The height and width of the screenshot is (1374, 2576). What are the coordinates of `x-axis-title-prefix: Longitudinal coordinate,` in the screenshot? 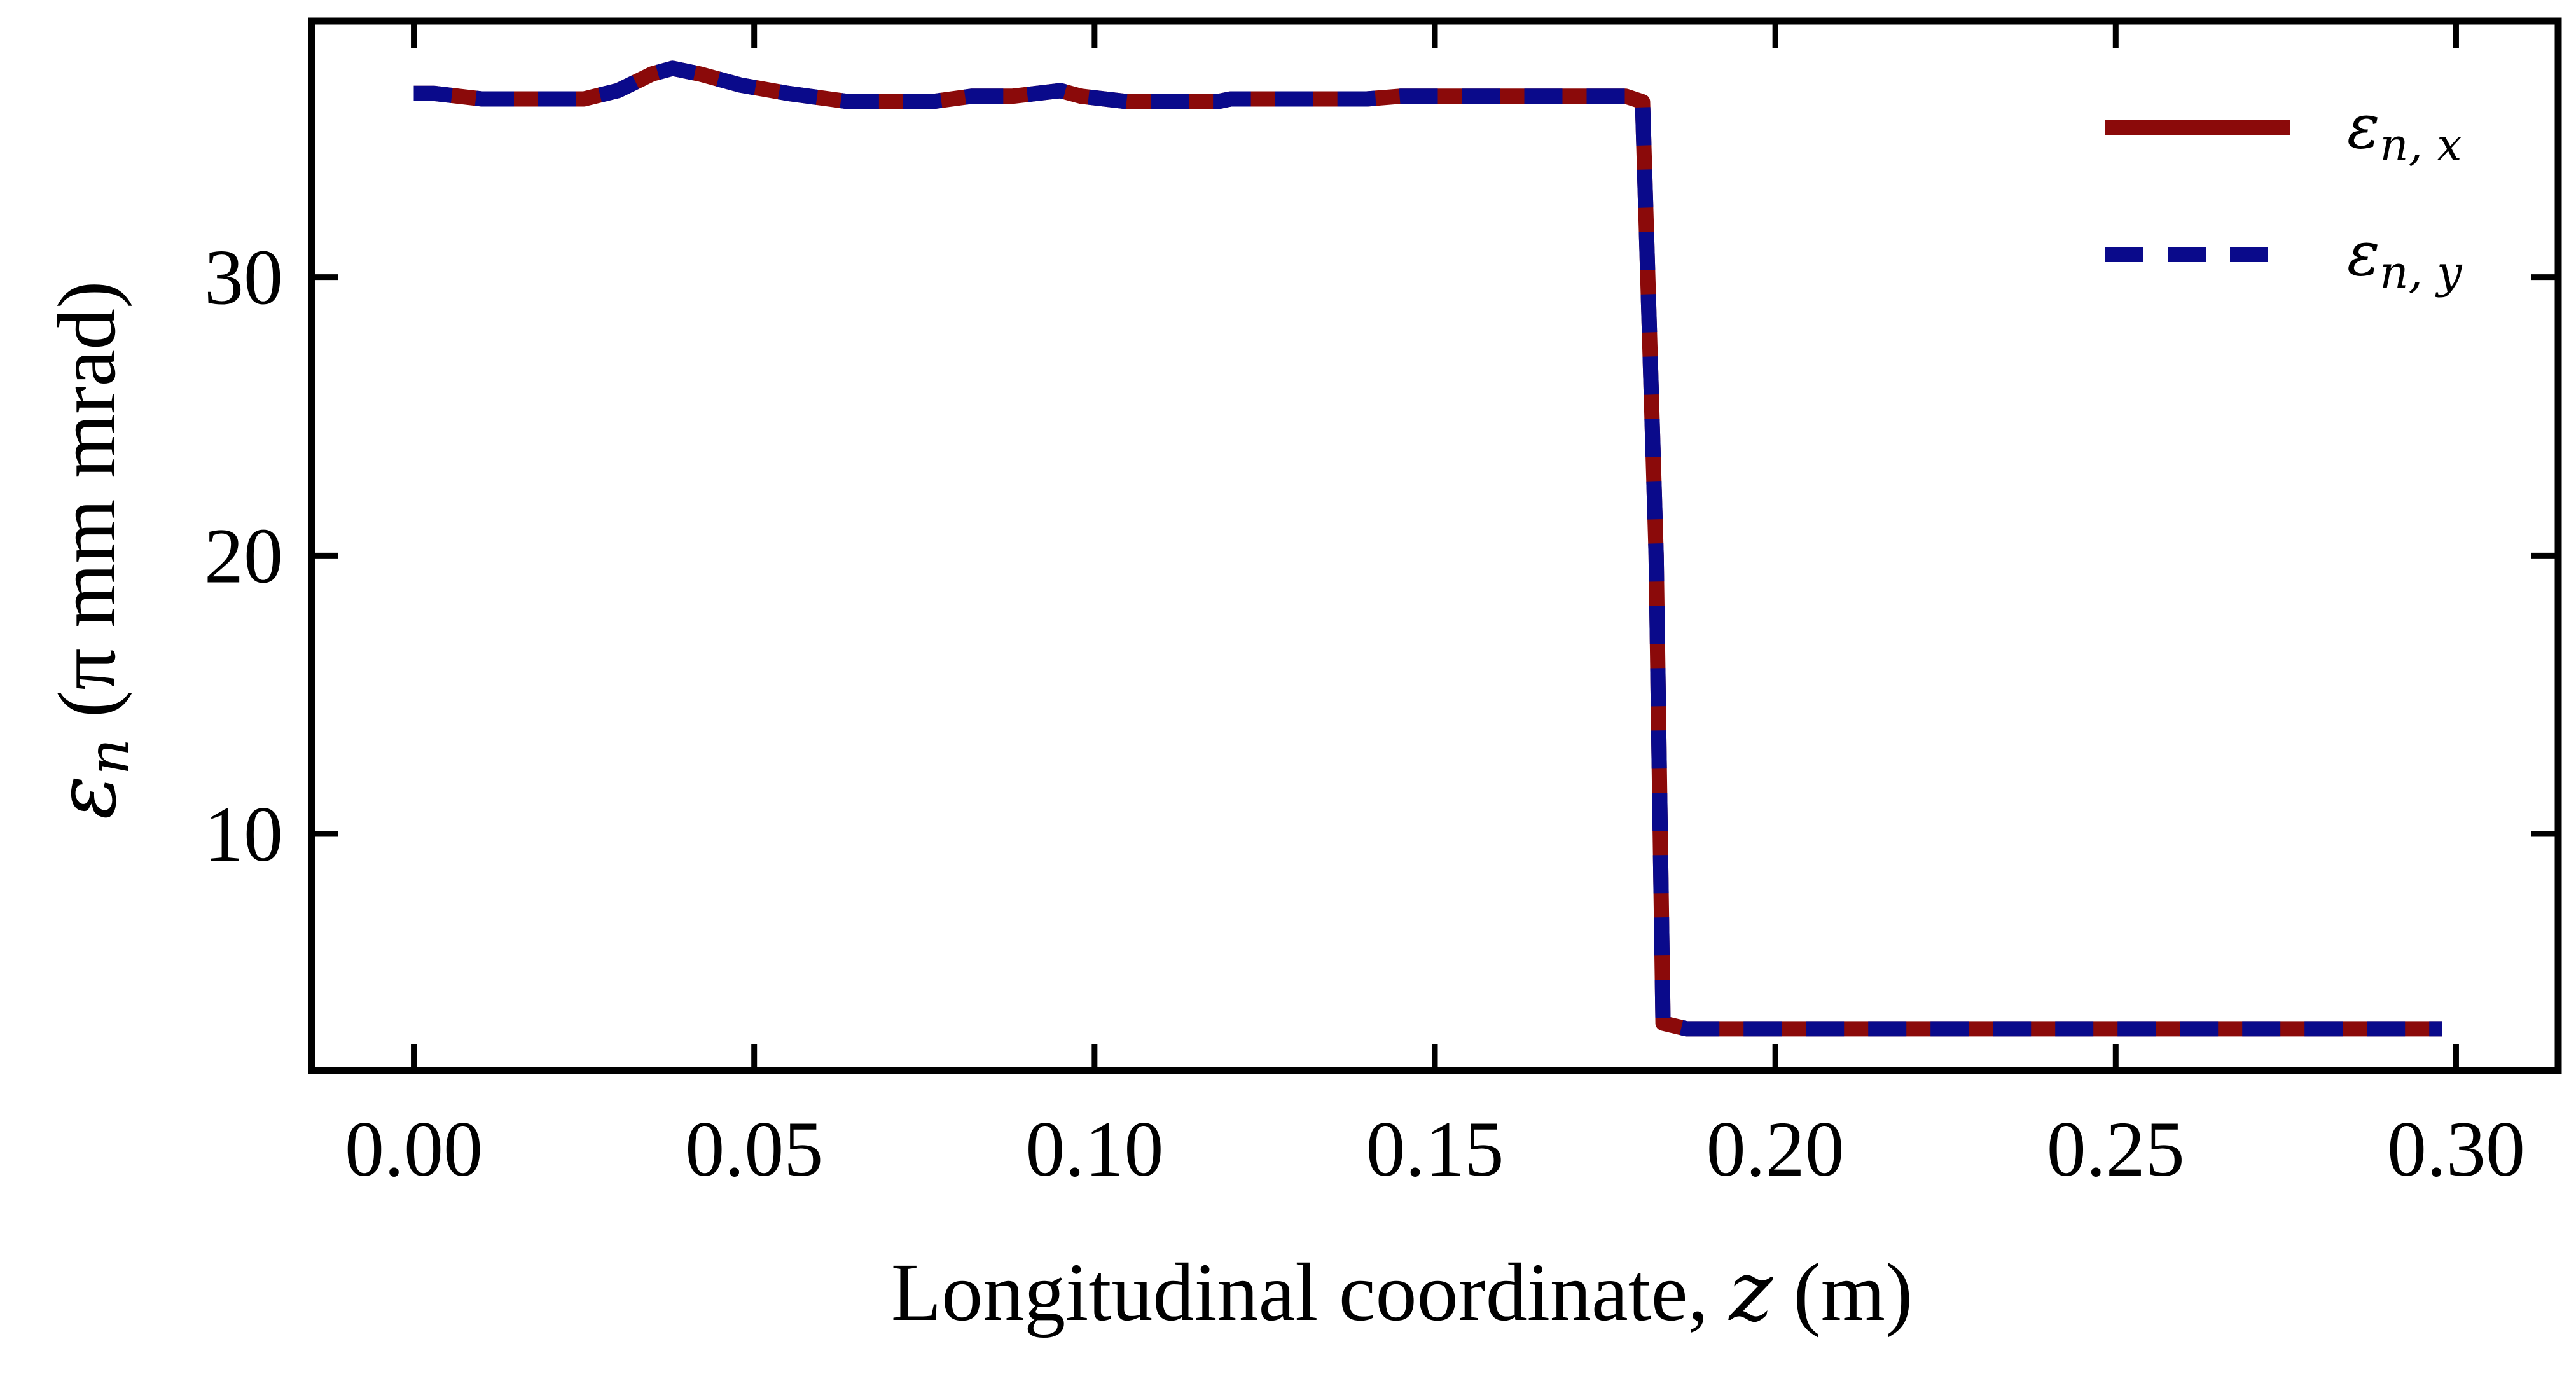 It's located at (1310, 1292).